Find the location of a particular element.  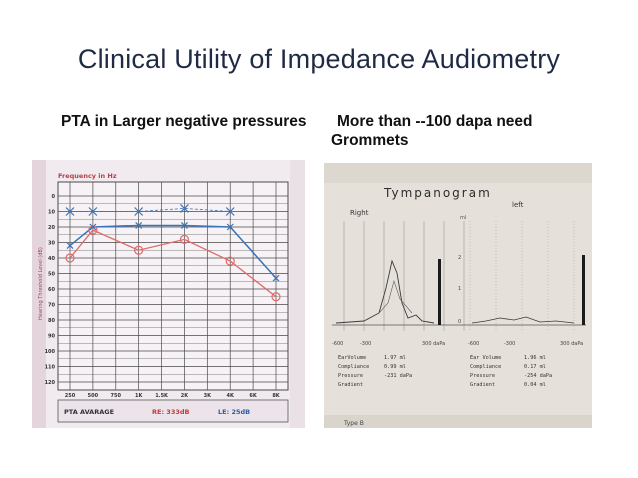

result-label: Ear Volume is located at coordinates (485, 358).